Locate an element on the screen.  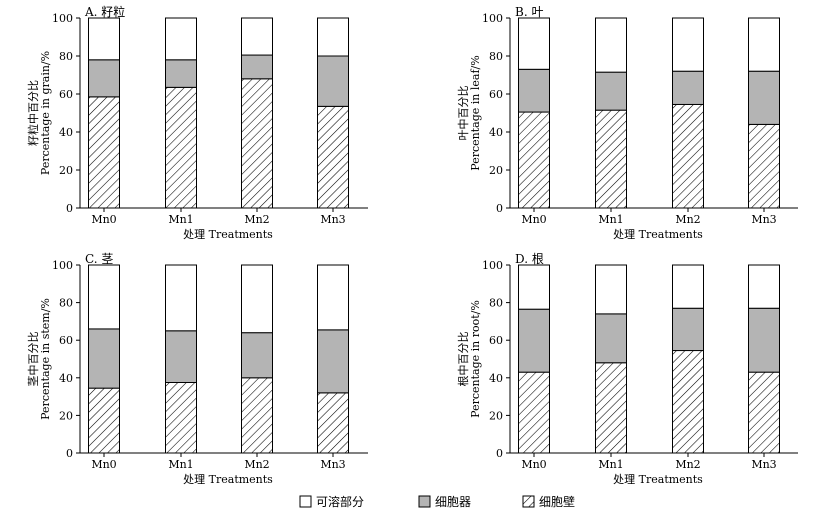
y-axis-label-cn: 叶中百分比 is located at coordinates (463, 113).